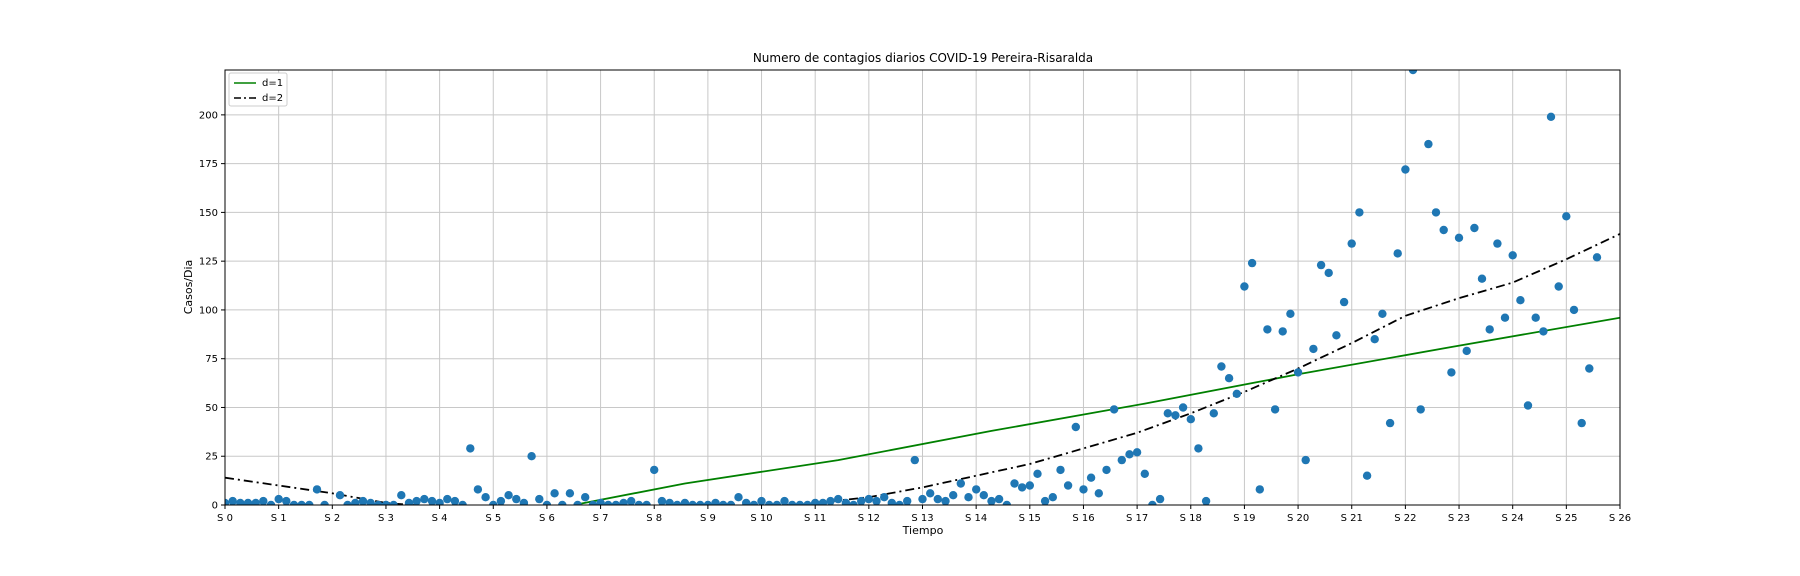 The width and height of the screenshot is (1800, 576). Describe the element at coordinates (211, 457) in the screenshot. I see `y-tick-label: 25` at that location.